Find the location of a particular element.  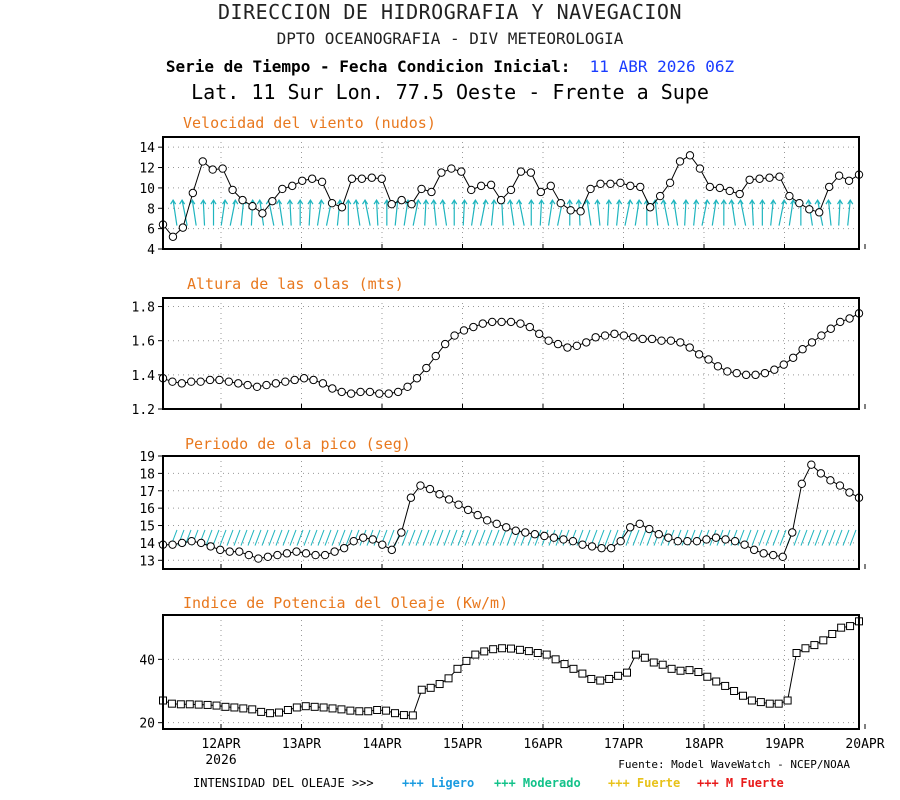

chart-title: Periodo de ola pico (seg) is located at coordinates (298, 444).